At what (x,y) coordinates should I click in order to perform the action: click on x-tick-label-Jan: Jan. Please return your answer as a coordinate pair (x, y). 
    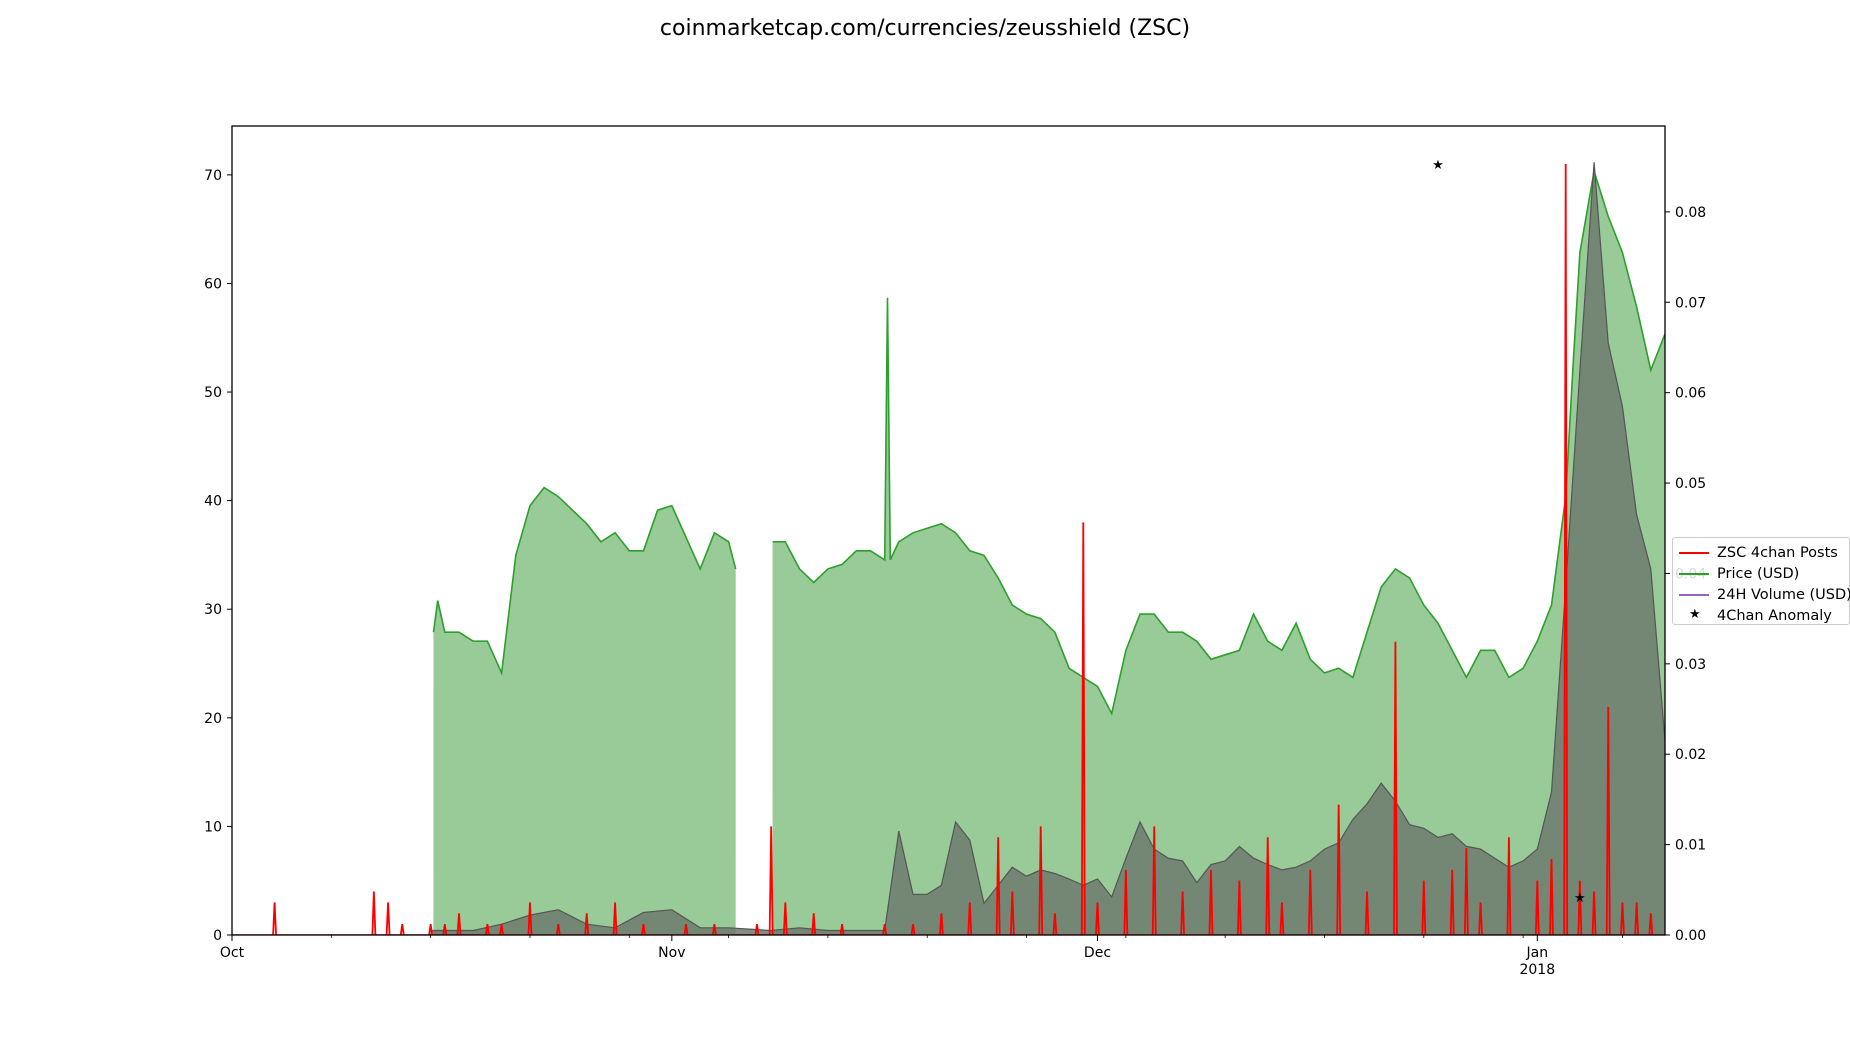
    Looking at the image, I should click on (1537, 953).